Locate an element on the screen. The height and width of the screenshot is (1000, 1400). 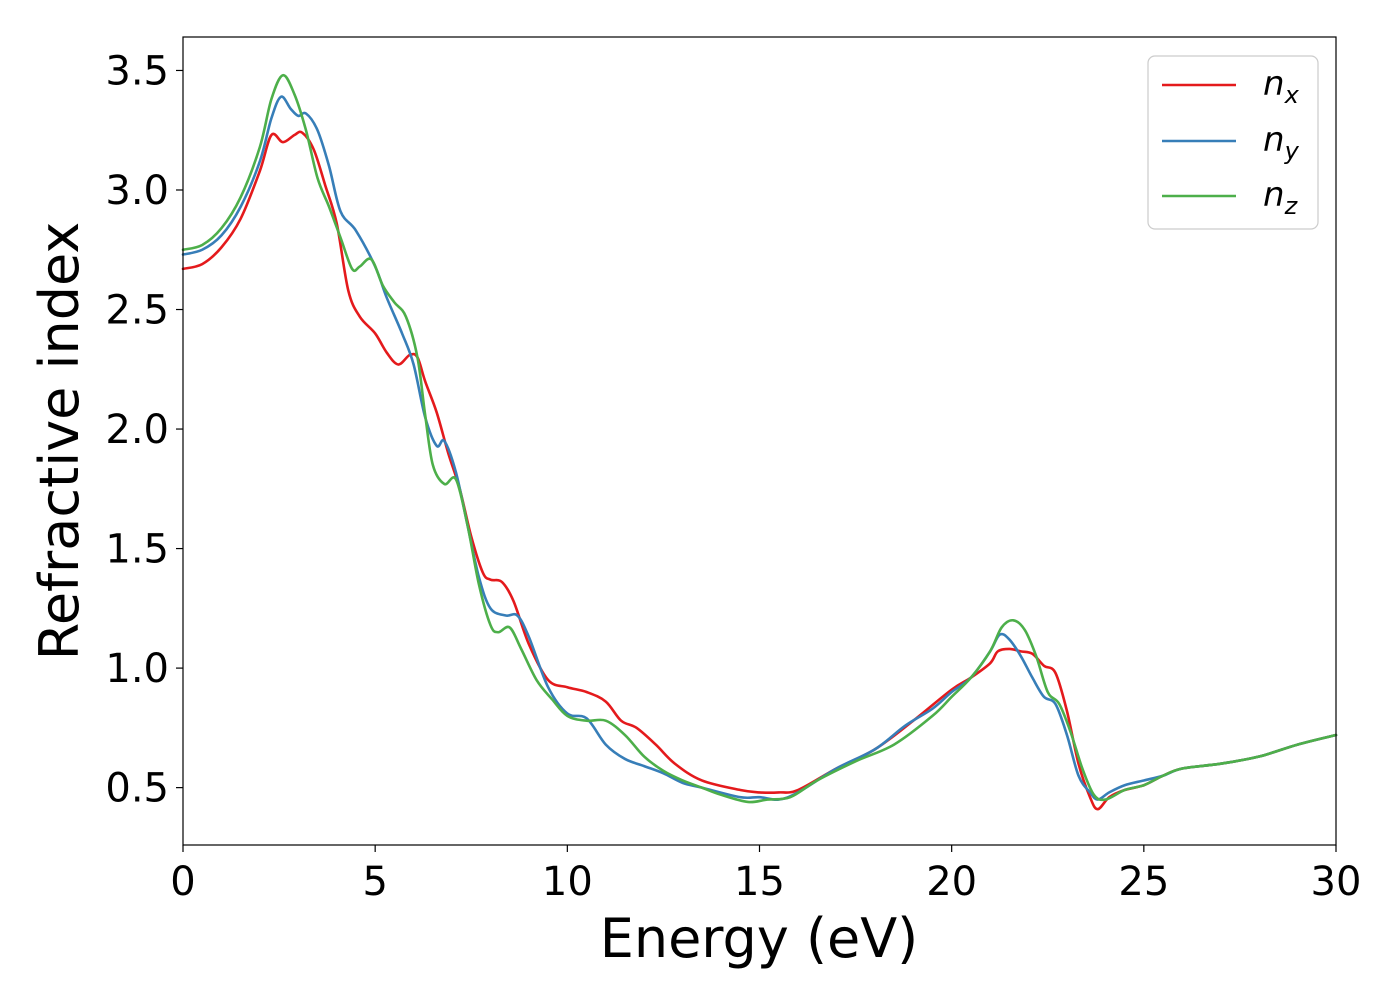
legend-frame is located at coordinates (1233, 142).